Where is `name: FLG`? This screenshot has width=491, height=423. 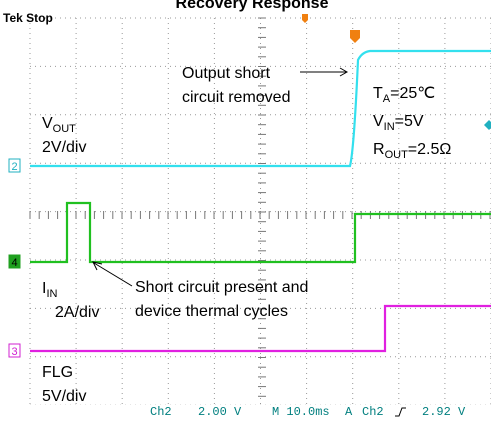
name: FLG is located at coordinates (57, 372).